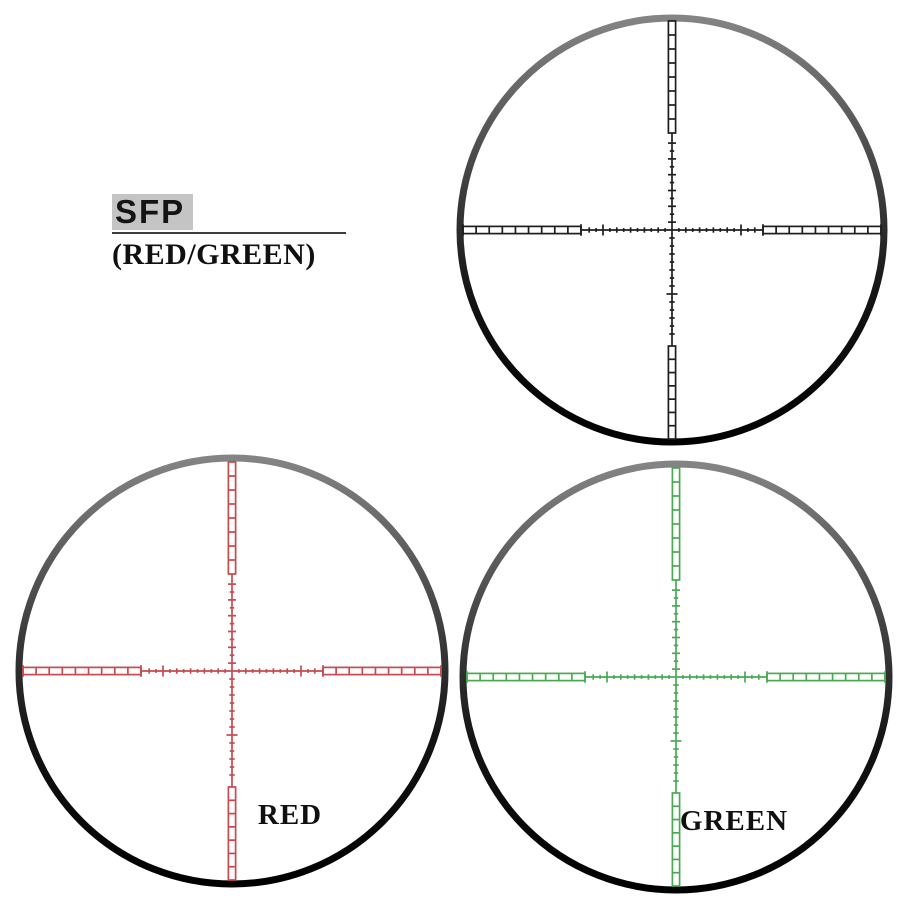  What do you see at coordinates (734, 821) in the screenshot?
I see `scope-color-label: GREEN` at bounding box center [734, 821].